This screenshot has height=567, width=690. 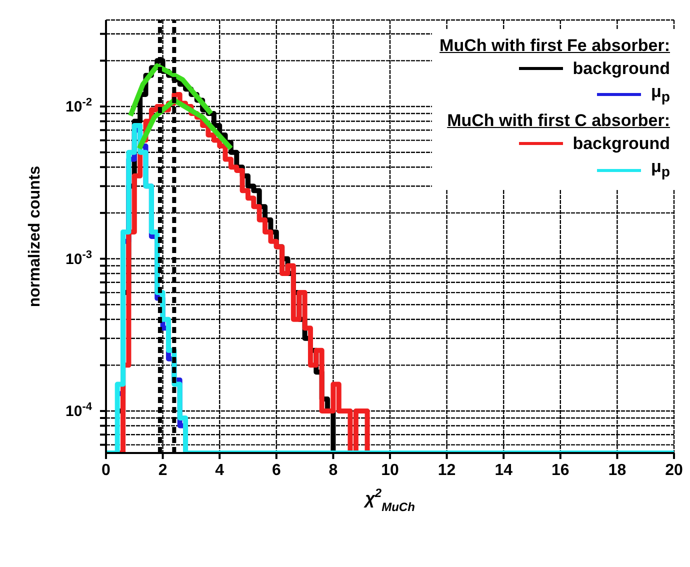 What do you see at coordinates (276, 470) in the screenshot?
I see `x-tick-label: 6` at bounding box center [276, 470].